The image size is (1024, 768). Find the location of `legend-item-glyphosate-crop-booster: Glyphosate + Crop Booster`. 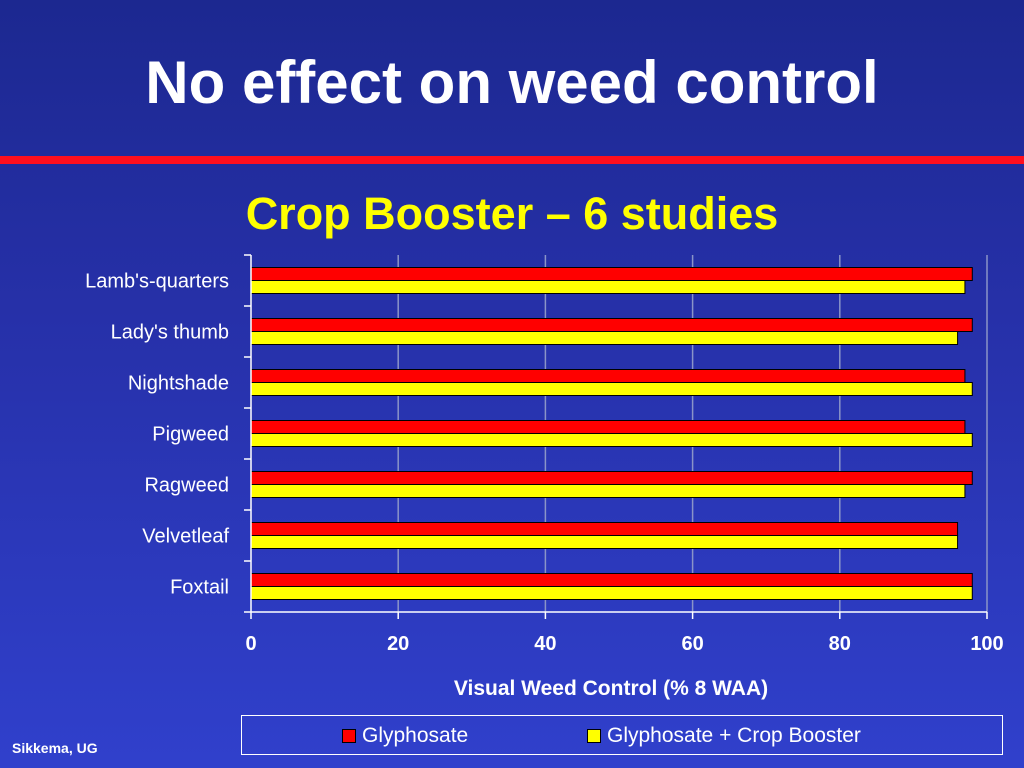

legend-item-glyphosate-crop-booster: Glyphosate + Crop Booster is located at coordinates (724, 736).